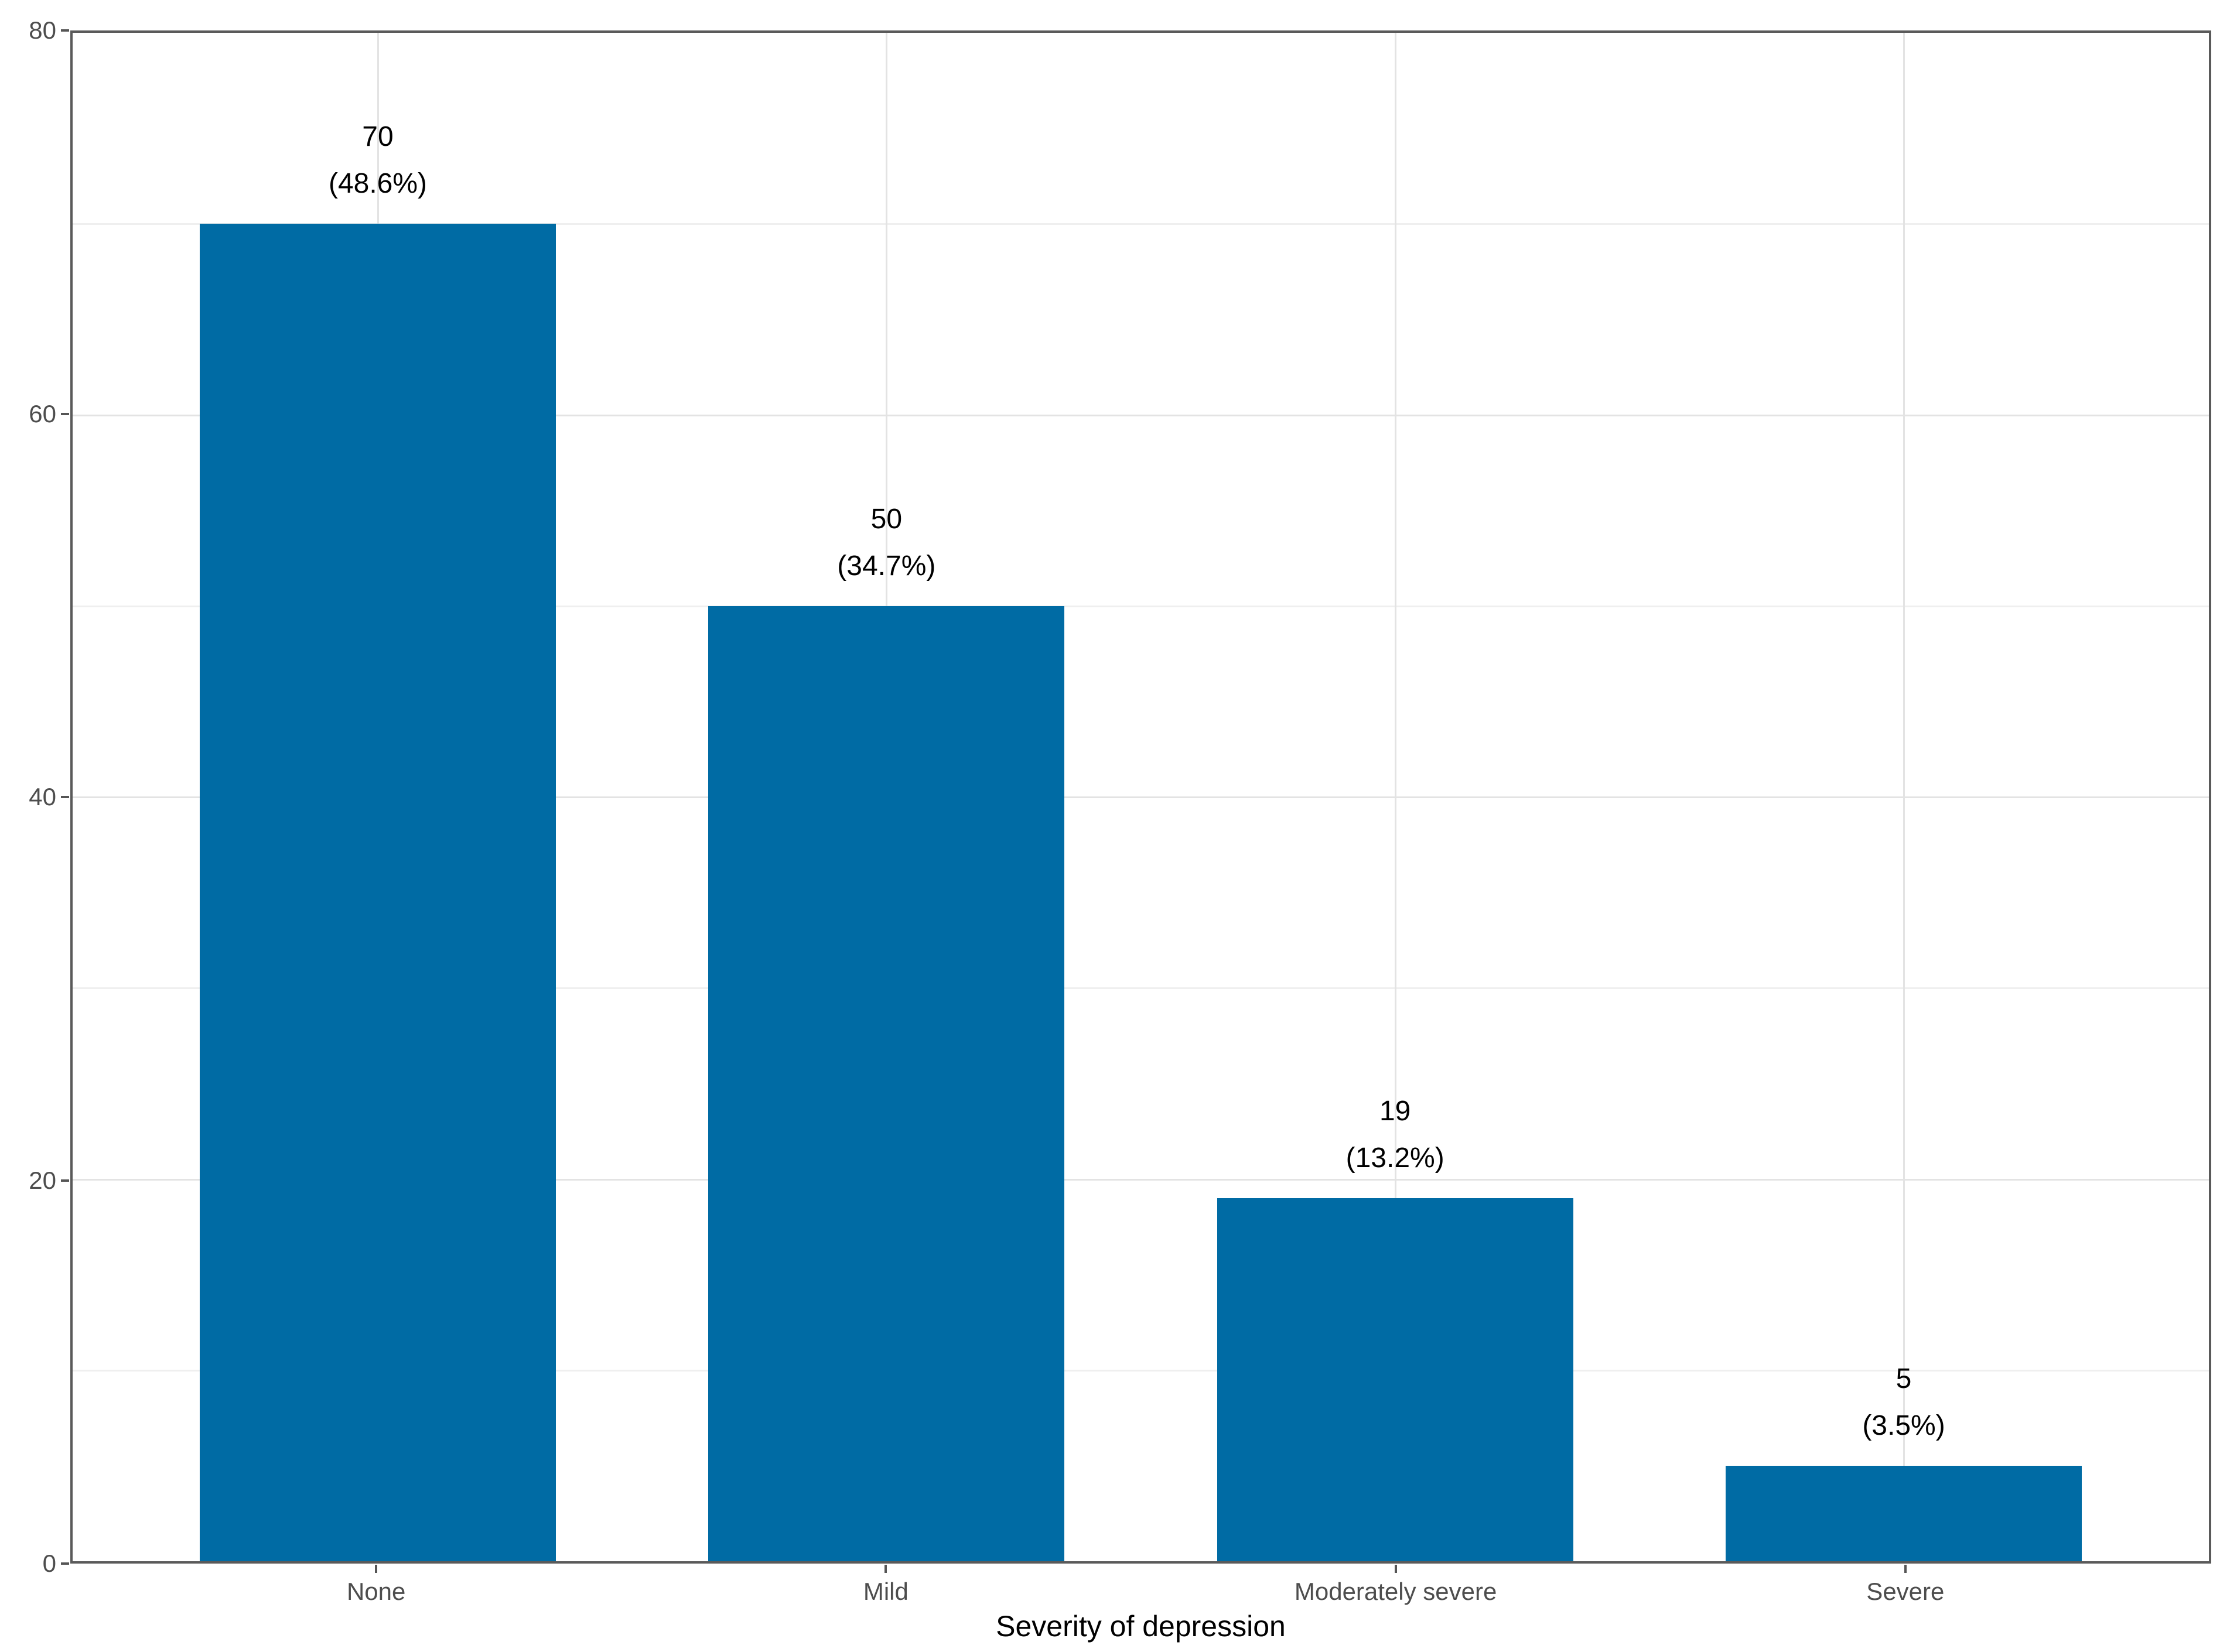 The height and width of the screenshot is (1652, 2237). Describe the element at coordinates (886, 1083) in the screenshot. I see `bar-mild` at that location.